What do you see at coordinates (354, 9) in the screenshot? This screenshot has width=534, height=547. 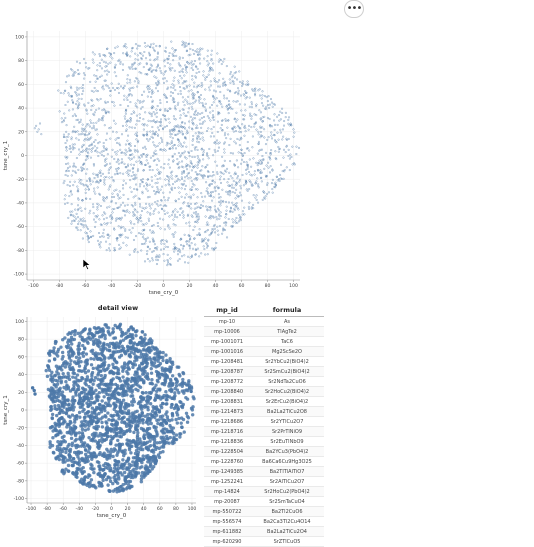 I see `more-options-button: •••` at bounding box center [354, 9].